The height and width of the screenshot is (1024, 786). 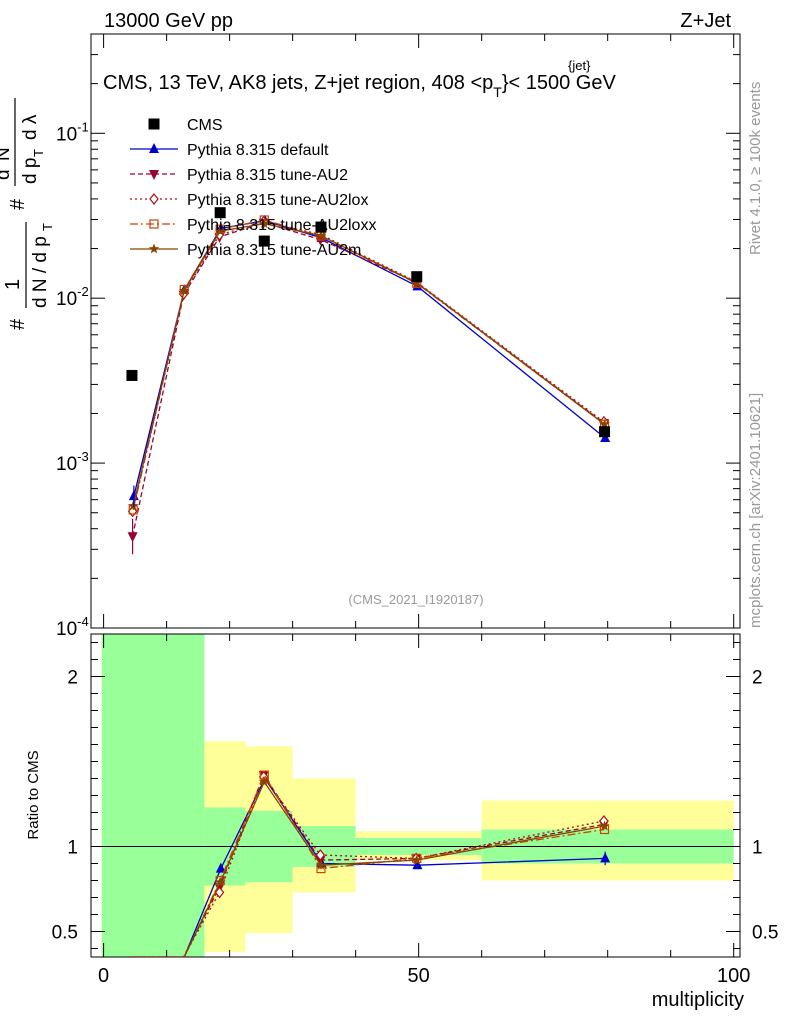 I want to click on x-tick-label-100: 100, so click(x=733, y=976).